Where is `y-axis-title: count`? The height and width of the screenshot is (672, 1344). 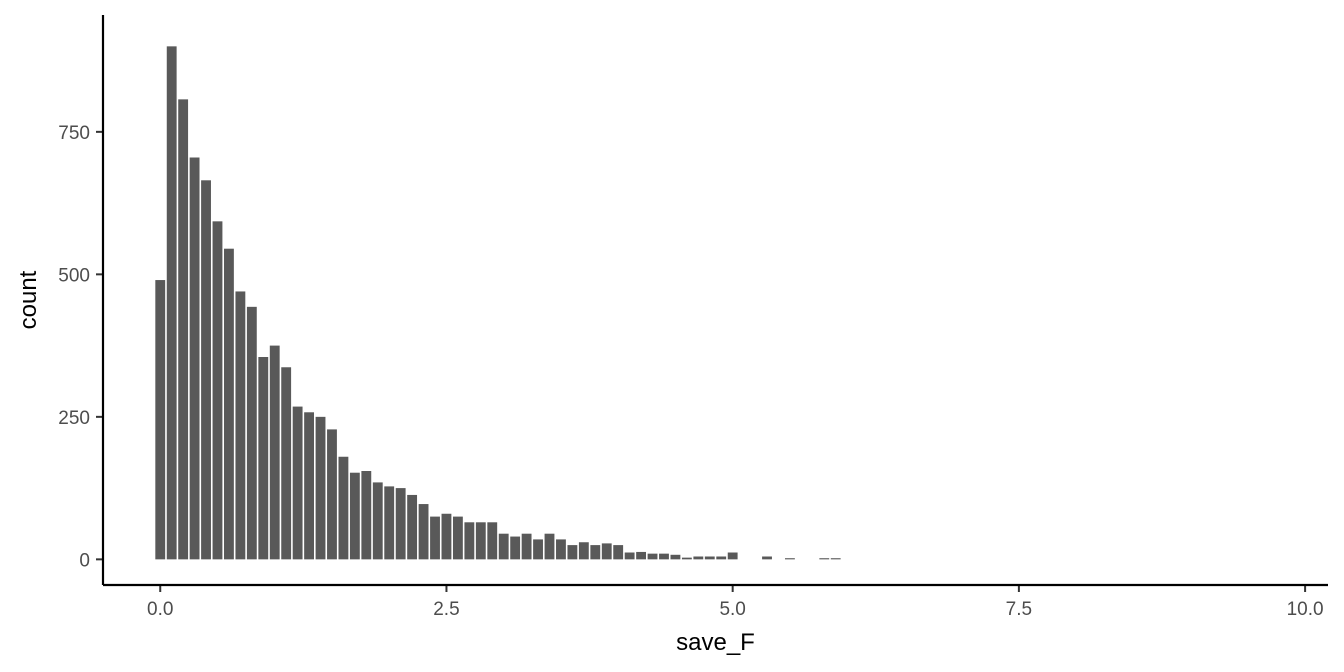
y-axis-title: count is located at coordinates (28, 299).